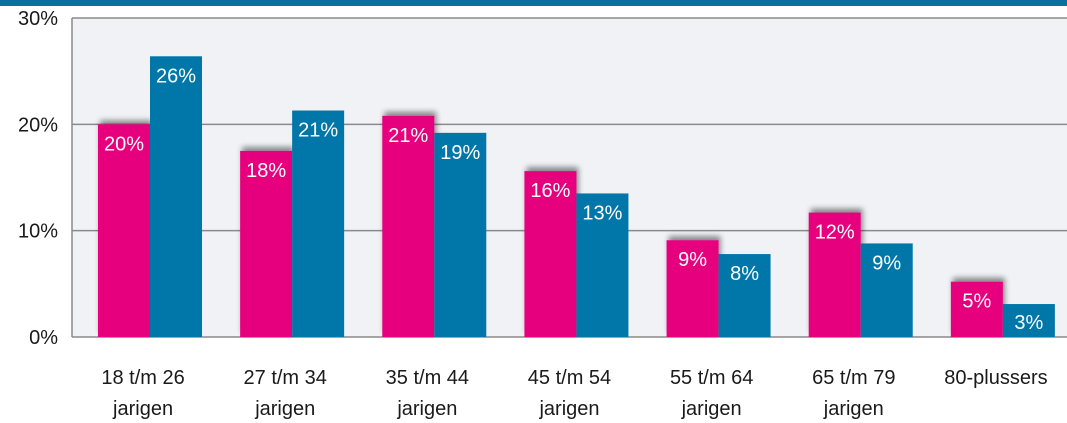 The height and width of the screenshot is (423, 1067). Describe the element at coordinates (43, 338) in the screenshot. I see `y-tick-label: 0%` at that location.